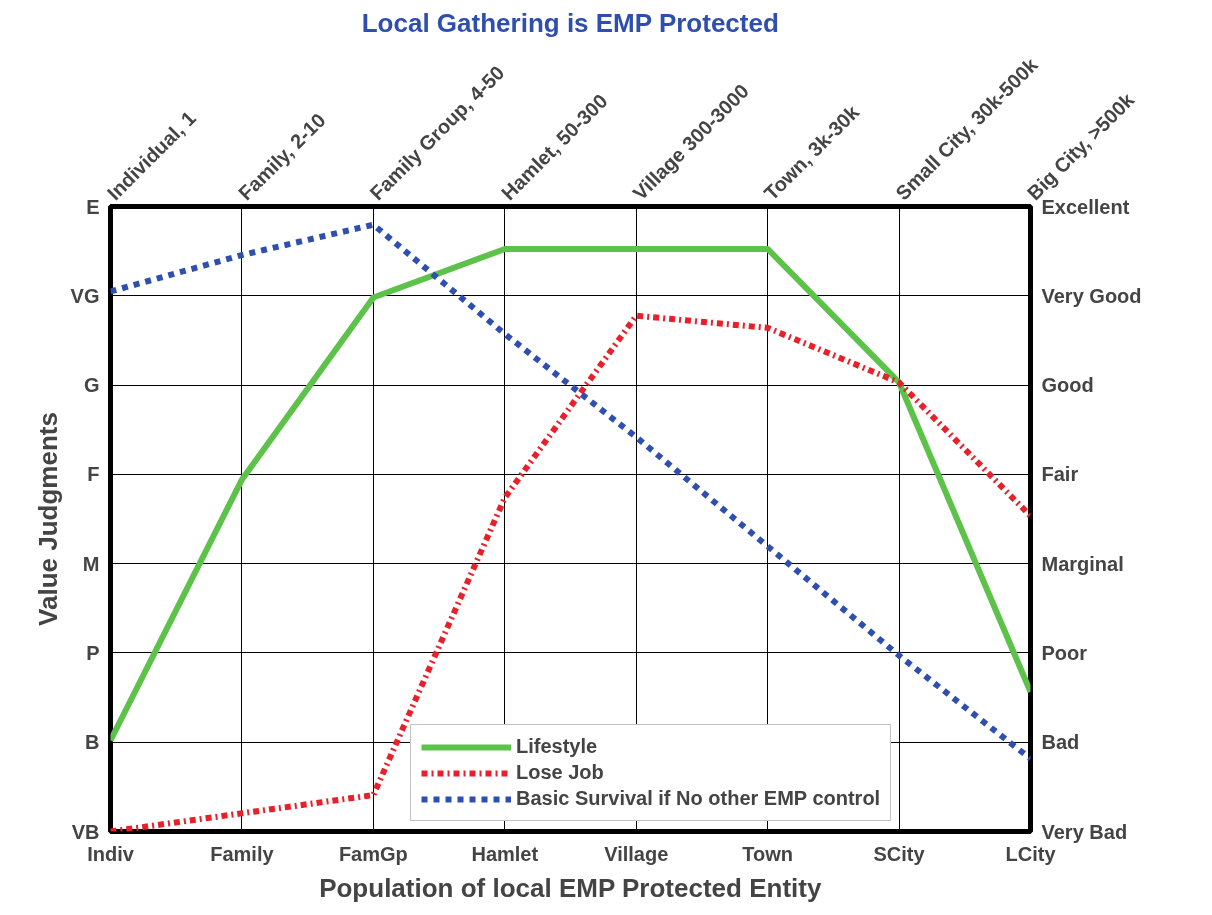  I want to click on legend-label: Lifestyle, so click(557, 746).